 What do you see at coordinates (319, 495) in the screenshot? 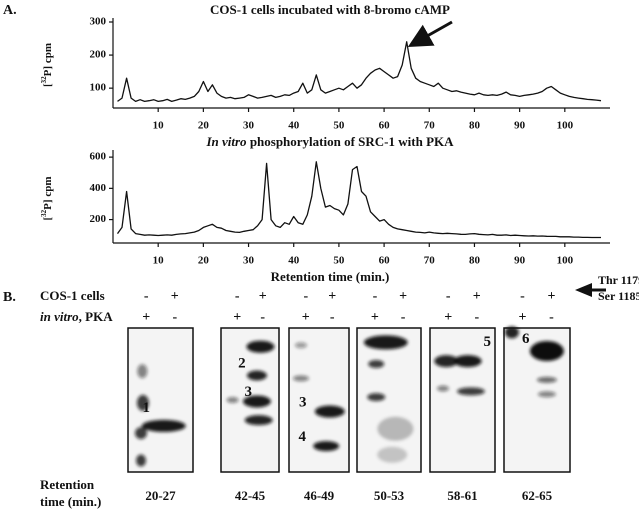
I see `fraction-range: 46-49` at bounding box center [319, 495].